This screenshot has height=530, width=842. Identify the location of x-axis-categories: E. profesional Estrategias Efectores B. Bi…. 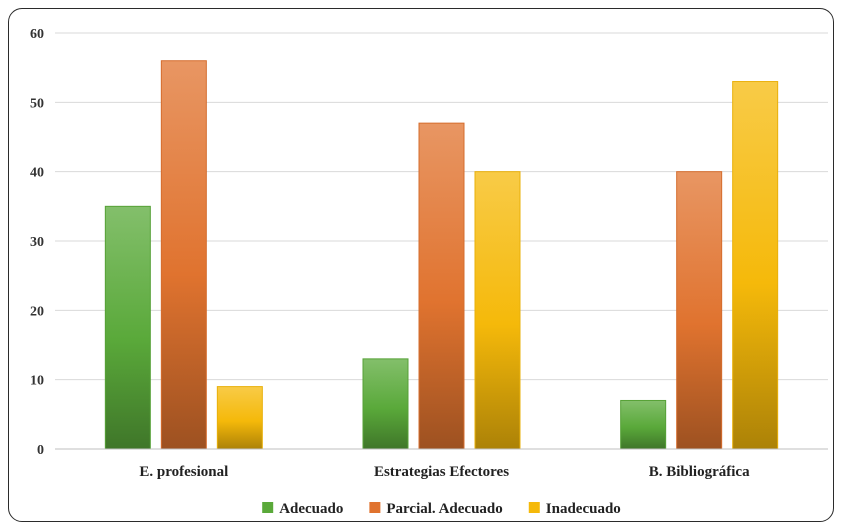
(444, 472).